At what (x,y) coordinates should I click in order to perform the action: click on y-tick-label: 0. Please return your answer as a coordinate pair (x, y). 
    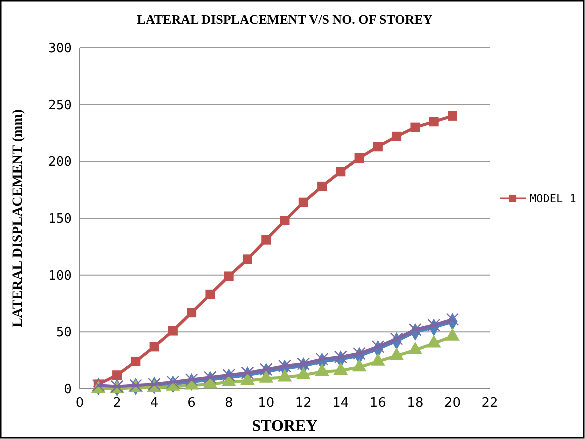
    Looking at the image, I should click on (68, 390).